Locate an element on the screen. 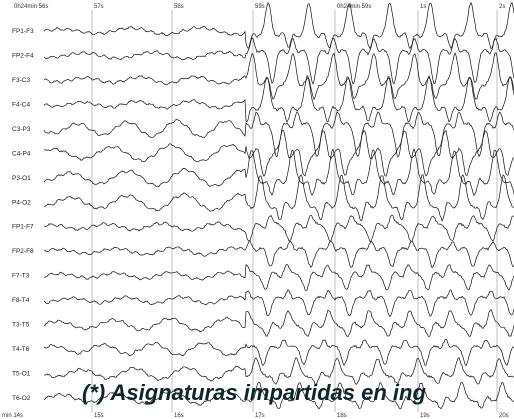  channel-label: C4-P4 is located at coordinates (21, 153).